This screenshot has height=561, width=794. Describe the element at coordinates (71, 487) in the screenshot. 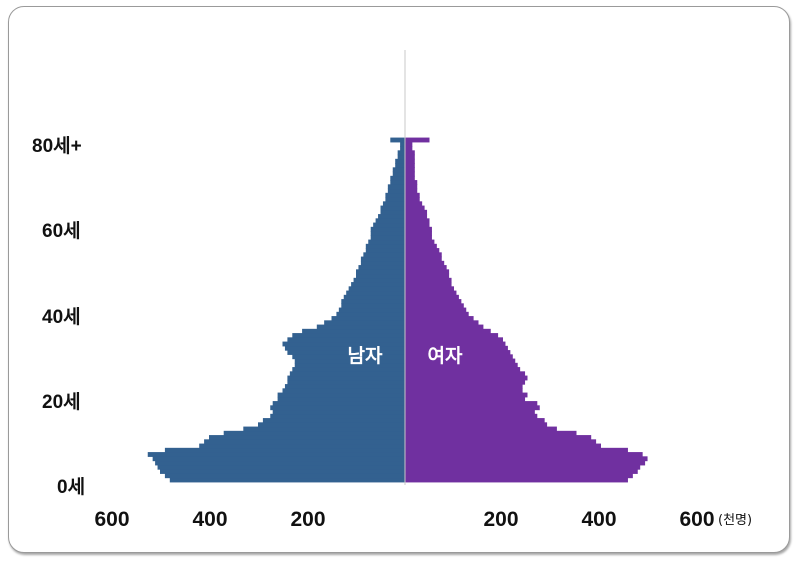

I see `y-tick-label: 0세` at that location.